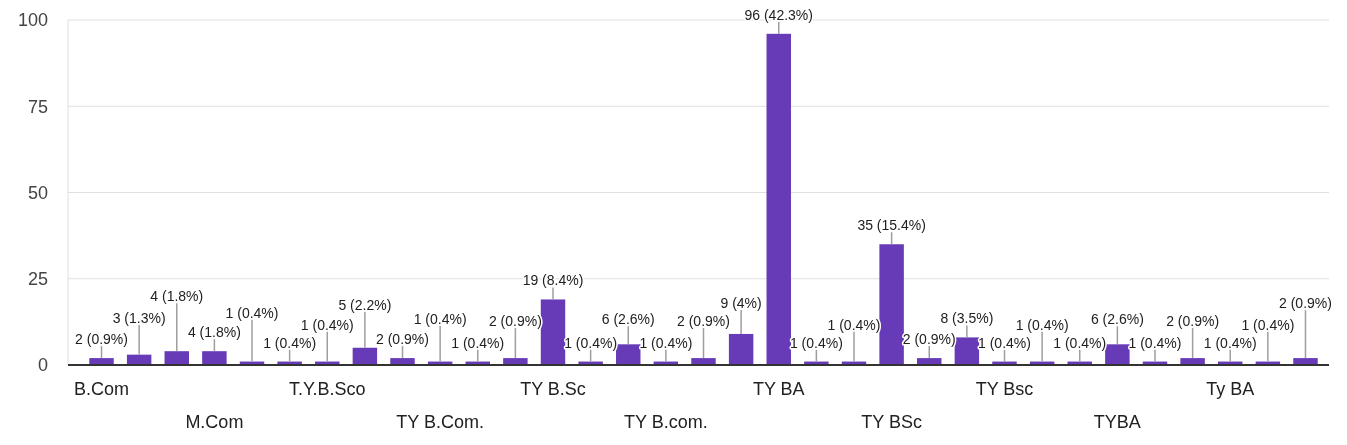 The image size is (1347, 445). Describe the element at coordinates (37, 192) in the screenshot. I see `y-tick-label: 50` at that location.